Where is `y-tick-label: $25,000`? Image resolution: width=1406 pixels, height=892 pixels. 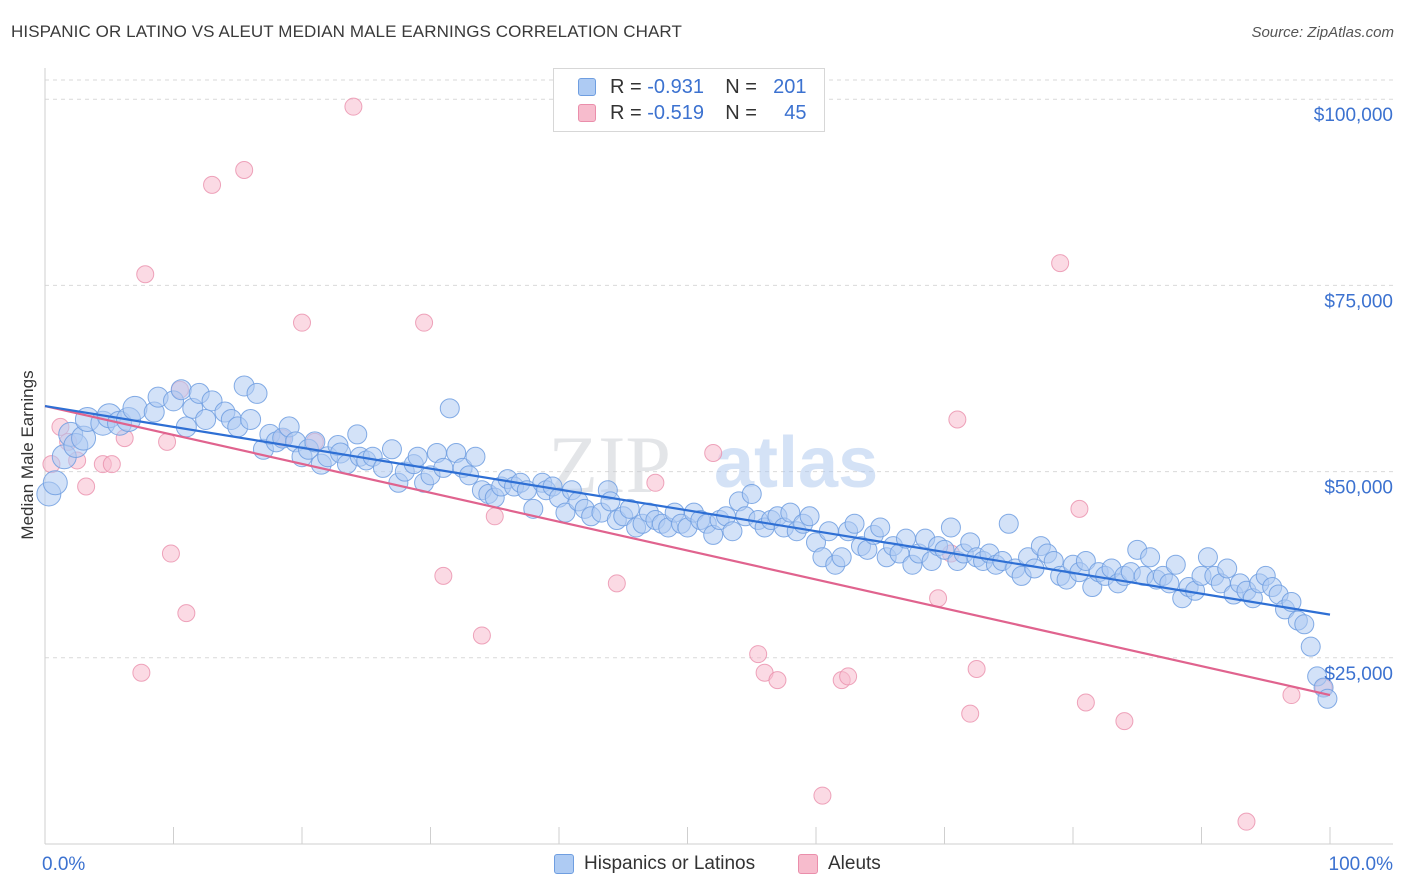 y-tick-label: $25,000 is located at coordinates (1358, 674).